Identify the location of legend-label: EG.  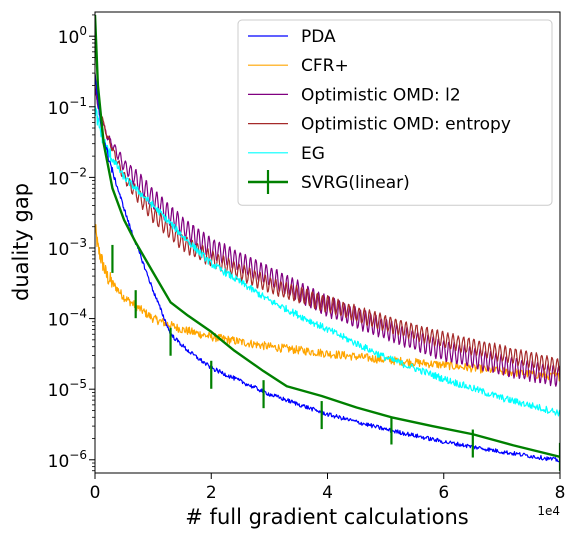
(313, 154).